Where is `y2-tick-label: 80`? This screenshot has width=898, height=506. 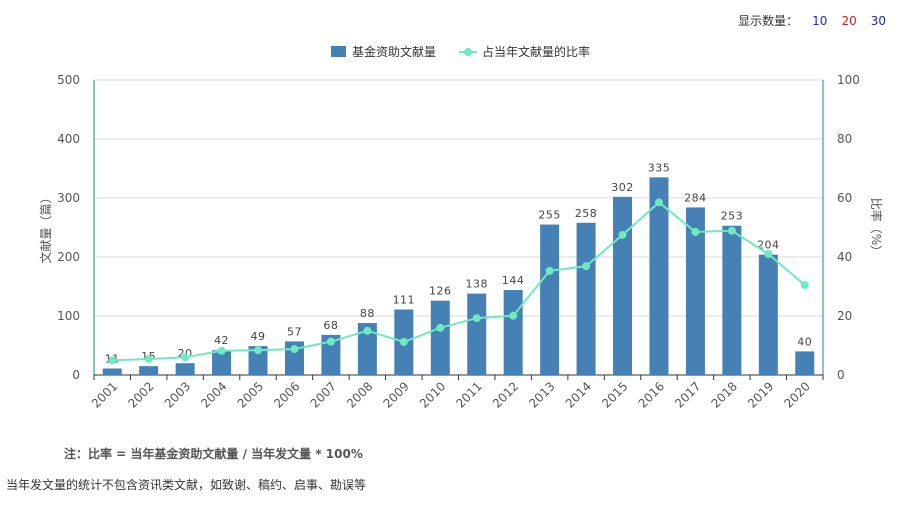
y2-tick-label: 80 is located at coordinates (844, 139).